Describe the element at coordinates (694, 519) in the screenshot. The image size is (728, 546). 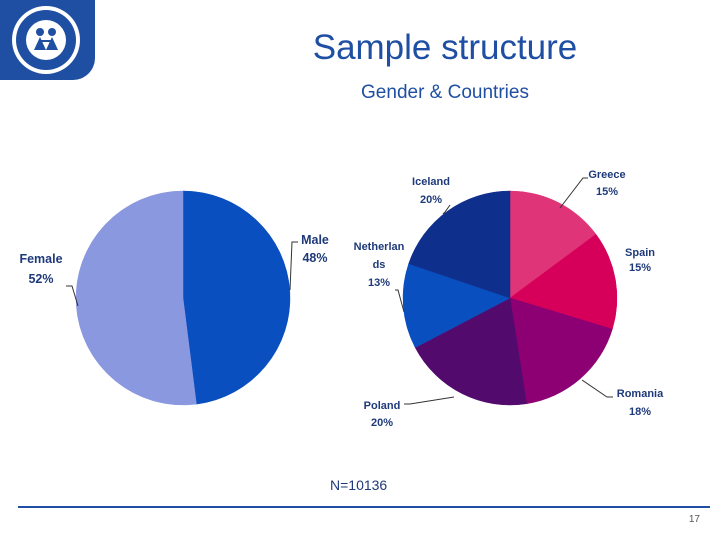
I see `page-number: 17` at that location.